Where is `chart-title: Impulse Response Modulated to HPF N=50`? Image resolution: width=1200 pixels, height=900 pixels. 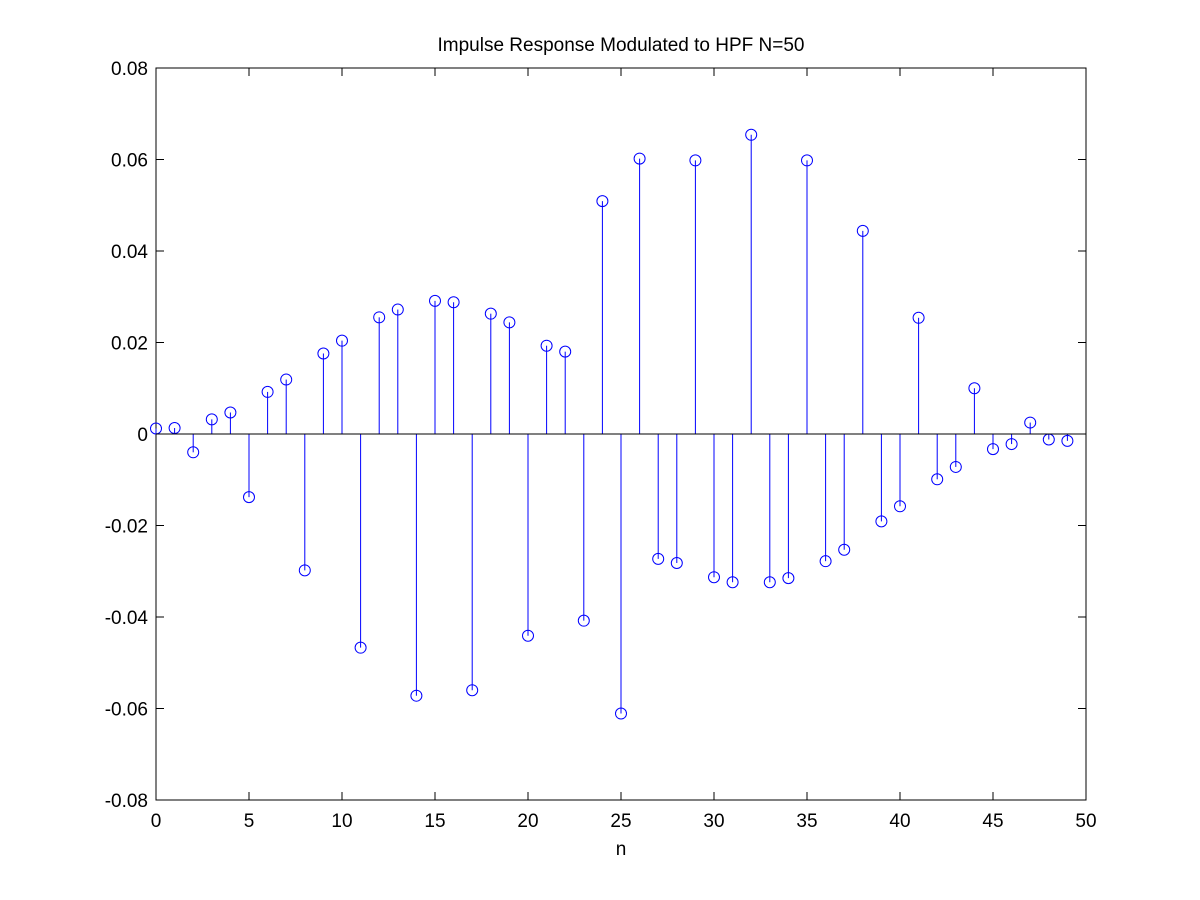
chart-title: Impulse Response Modulated to HPF N=50 is located at coordinates (620, 45).